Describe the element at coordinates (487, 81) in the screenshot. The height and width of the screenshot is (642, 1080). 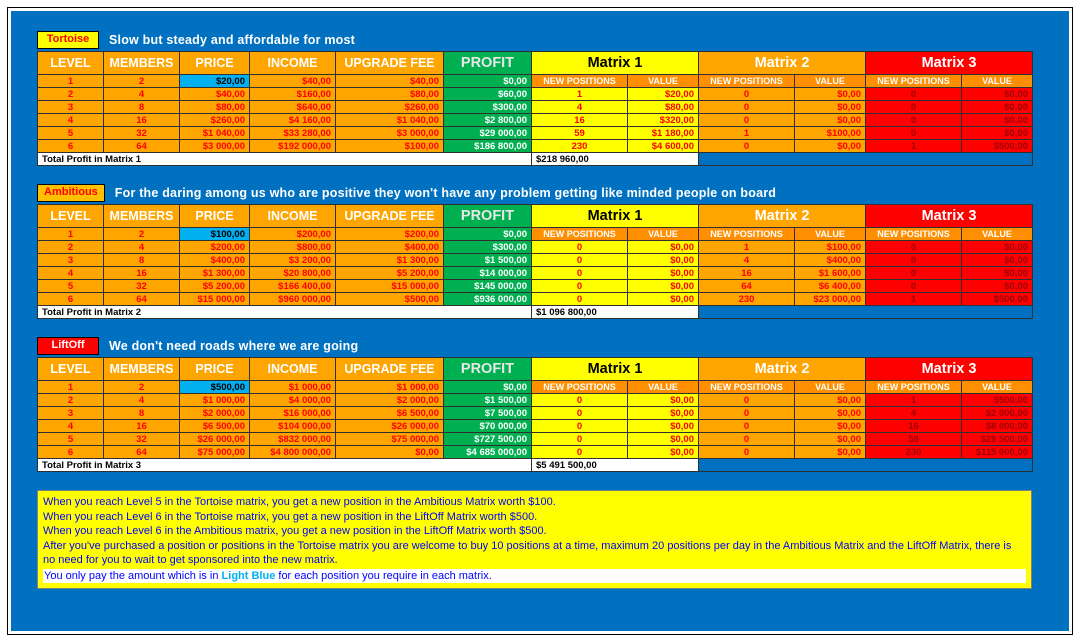
I see `cell-profit: $0,00` at that location.